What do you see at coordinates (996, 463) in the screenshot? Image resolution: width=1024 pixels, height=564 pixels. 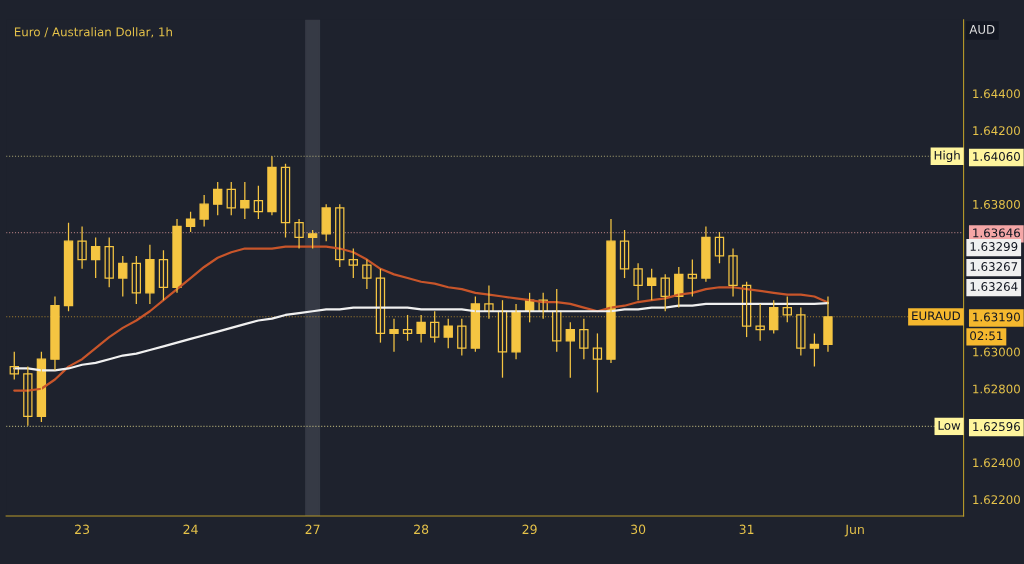 I see `y-tick-label: 1.62400` at bounding box center [996, 463].